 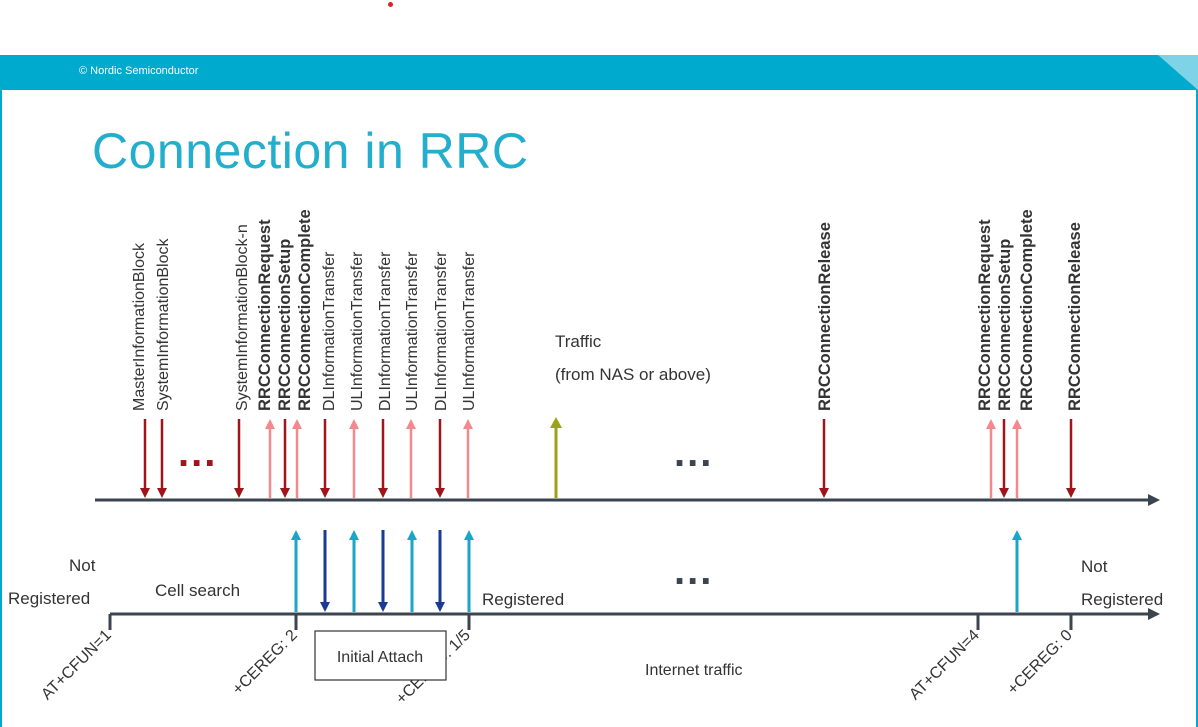 I want to click on copyright-text: © Nordic Semiconductor, so click(x=139, y=71).